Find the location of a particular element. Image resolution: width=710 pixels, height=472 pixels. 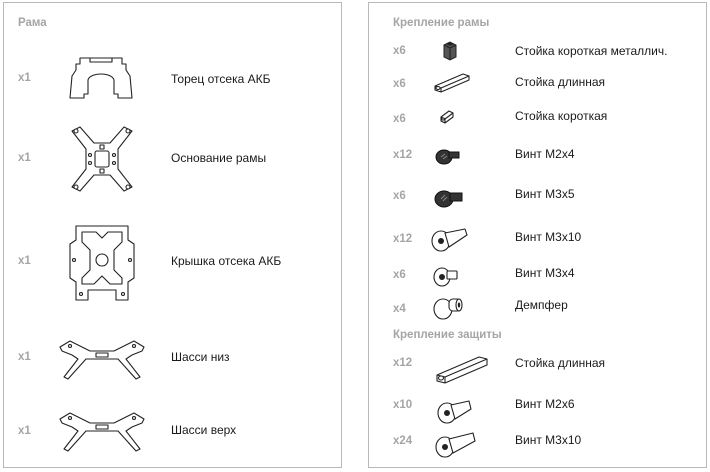

list-item: x6 Винт М3х4 is located at coordinates (537, 275).